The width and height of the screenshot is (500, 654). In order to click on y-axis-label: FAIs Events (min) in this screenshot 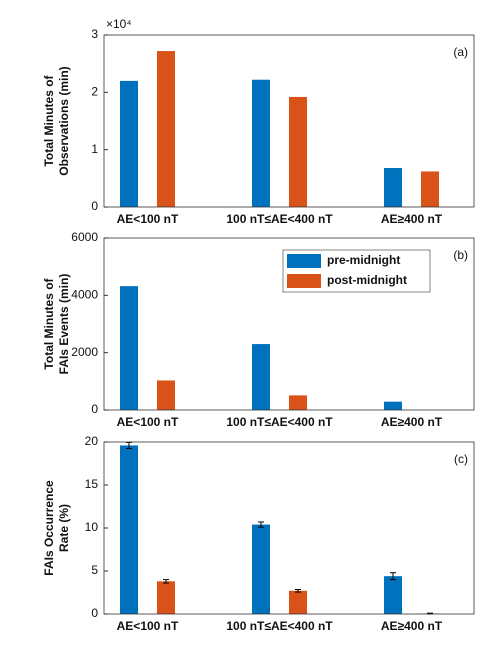, I will do `click(64, 324)`.